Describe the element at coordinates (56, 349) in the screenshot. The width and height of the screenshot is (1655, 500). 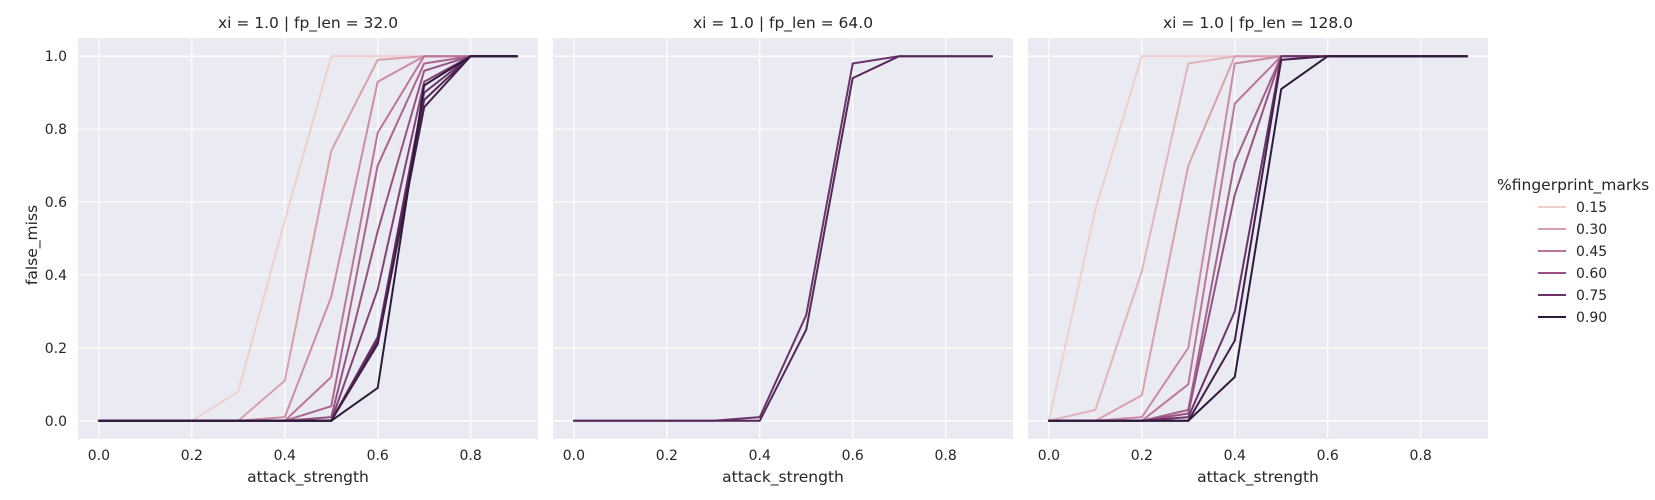
I see `y-tick-label: 0.2` at that location.